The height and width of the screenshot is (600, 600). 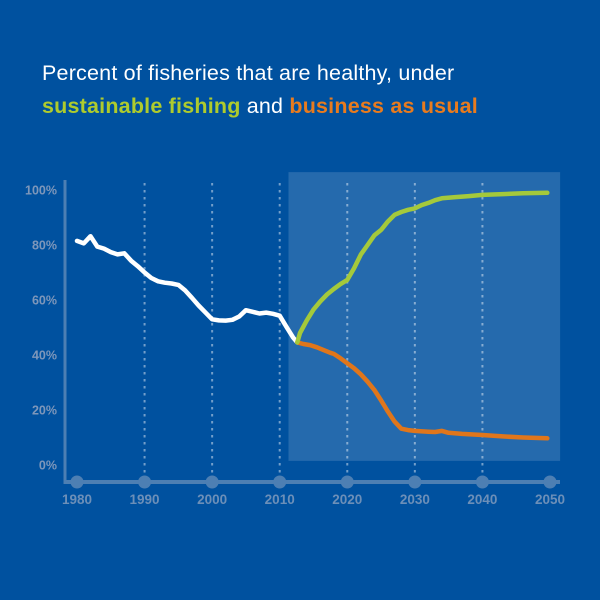 What do you see at coordinates (44, 246) in the screenshot?
I see `y-tick-label-80%: 80%` at bounding box center [44, 246].